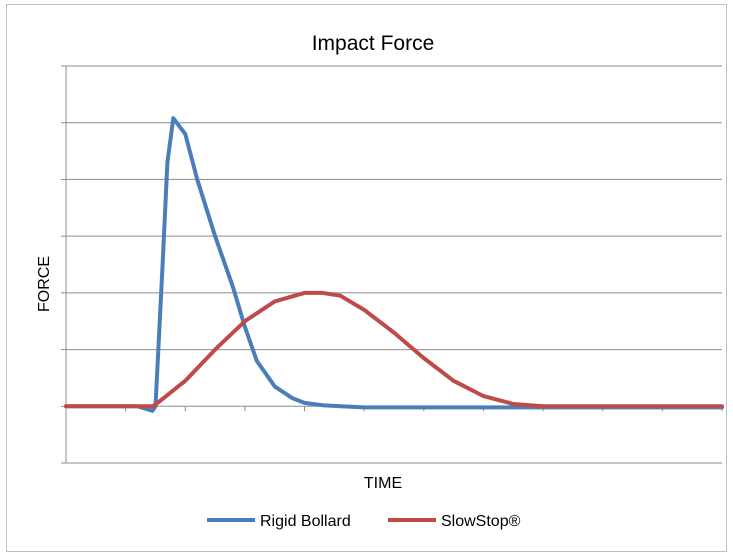 The width and height of the screenshot is (733, 558). Describe the element at coordinates (481, 521) in the screenshot. I see `legend-label-slowstop: SlowStop®` at that location.